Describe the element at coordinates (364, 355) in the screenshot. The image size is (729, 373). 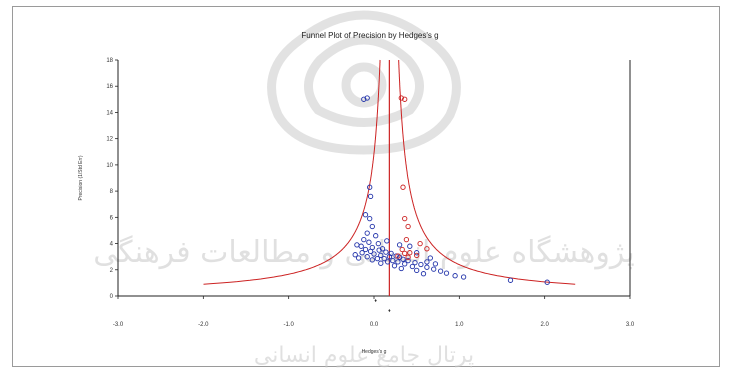
I see `watermark-text-line2: پرتال جامع علوم انسانی` at that location.